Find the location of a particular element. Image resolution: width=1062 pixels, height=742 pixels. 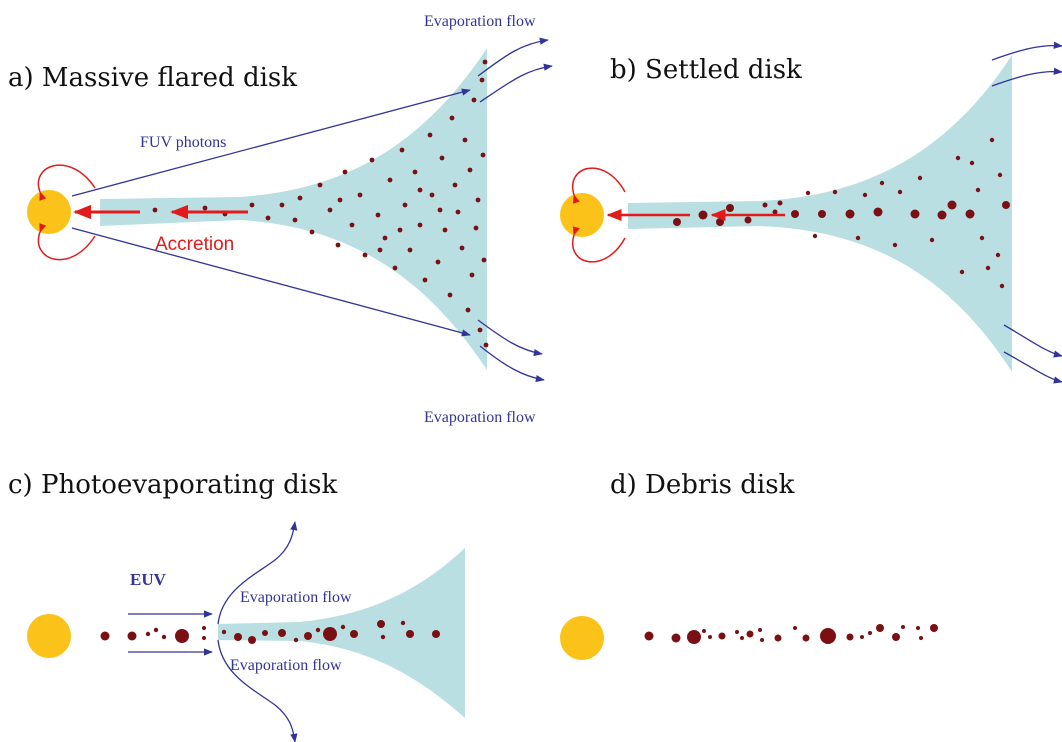

panel-d-title: d) Debris disk is located at coordinates (702, 485).